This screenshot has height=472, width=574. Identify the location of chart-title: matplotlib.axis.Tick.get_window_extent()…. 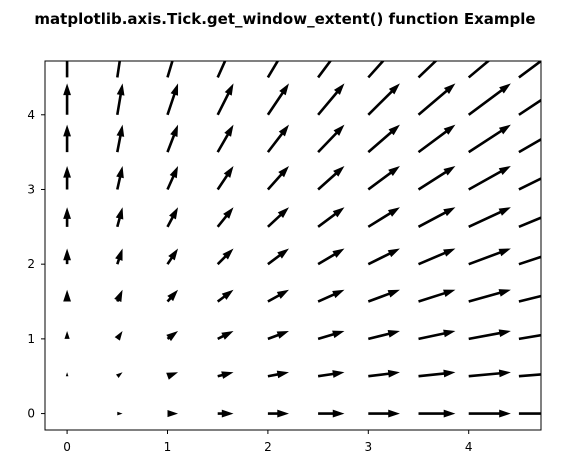
(284, 19).